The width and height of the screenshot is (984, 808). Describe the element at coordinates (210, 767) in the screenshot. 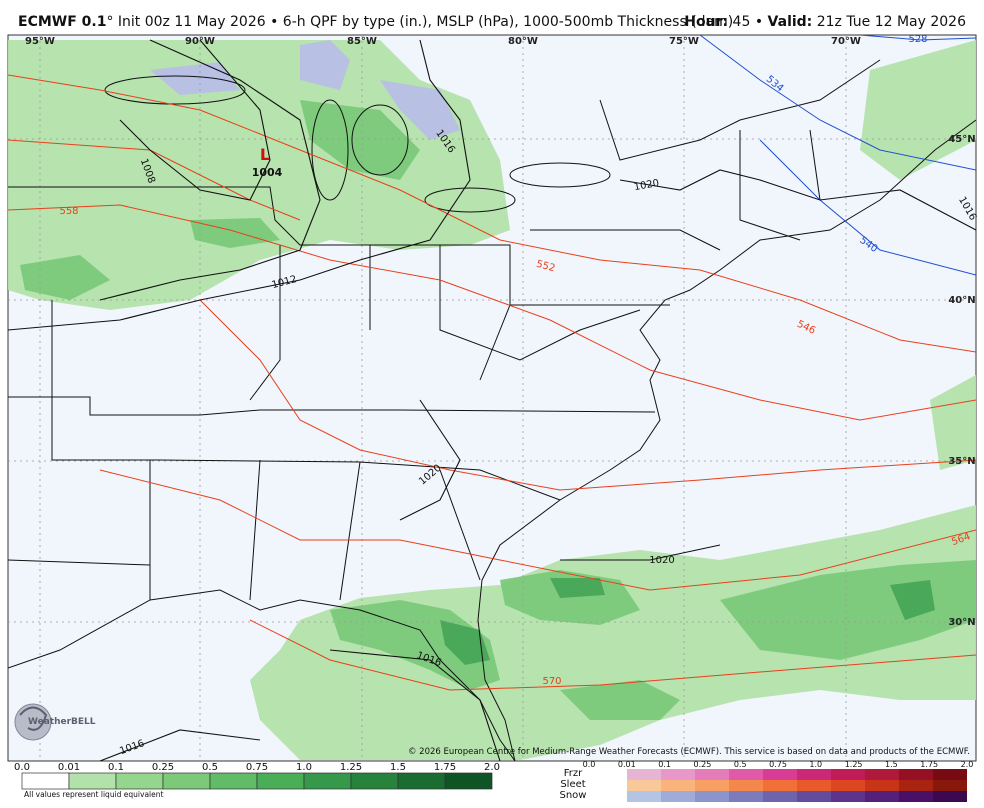

I see `qpf-scale-label: 0.5` at that location.